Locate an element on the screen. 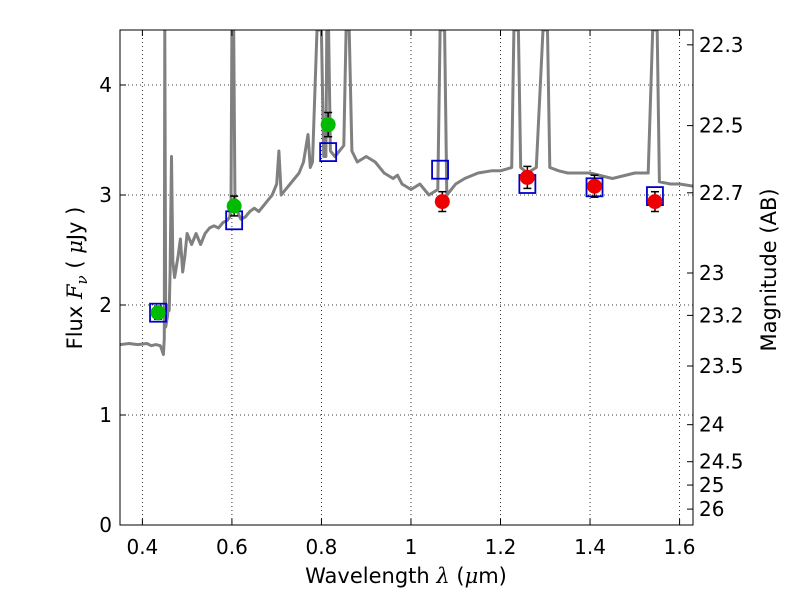  x-tick-label: 0.8 is located at coordinates (322, 547).